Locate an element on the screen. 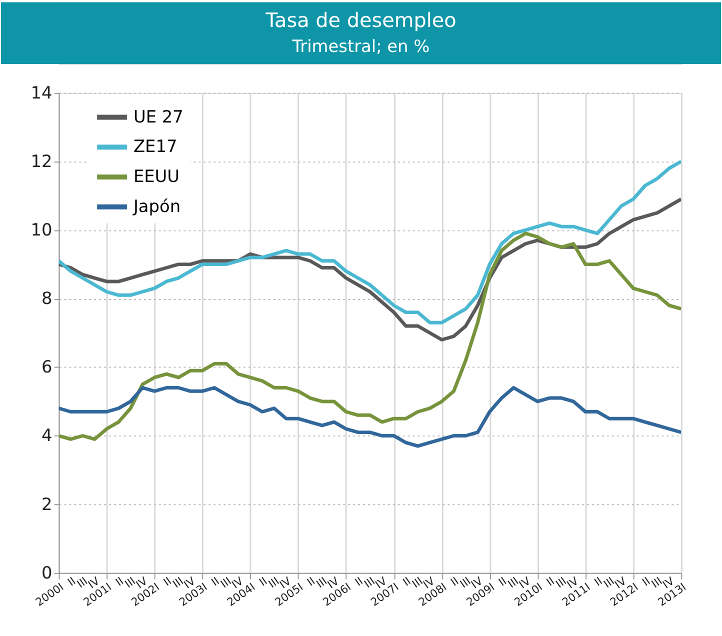 The height and width of the screenshot is (636, 722). line-series is located at coordinates (370, 417).